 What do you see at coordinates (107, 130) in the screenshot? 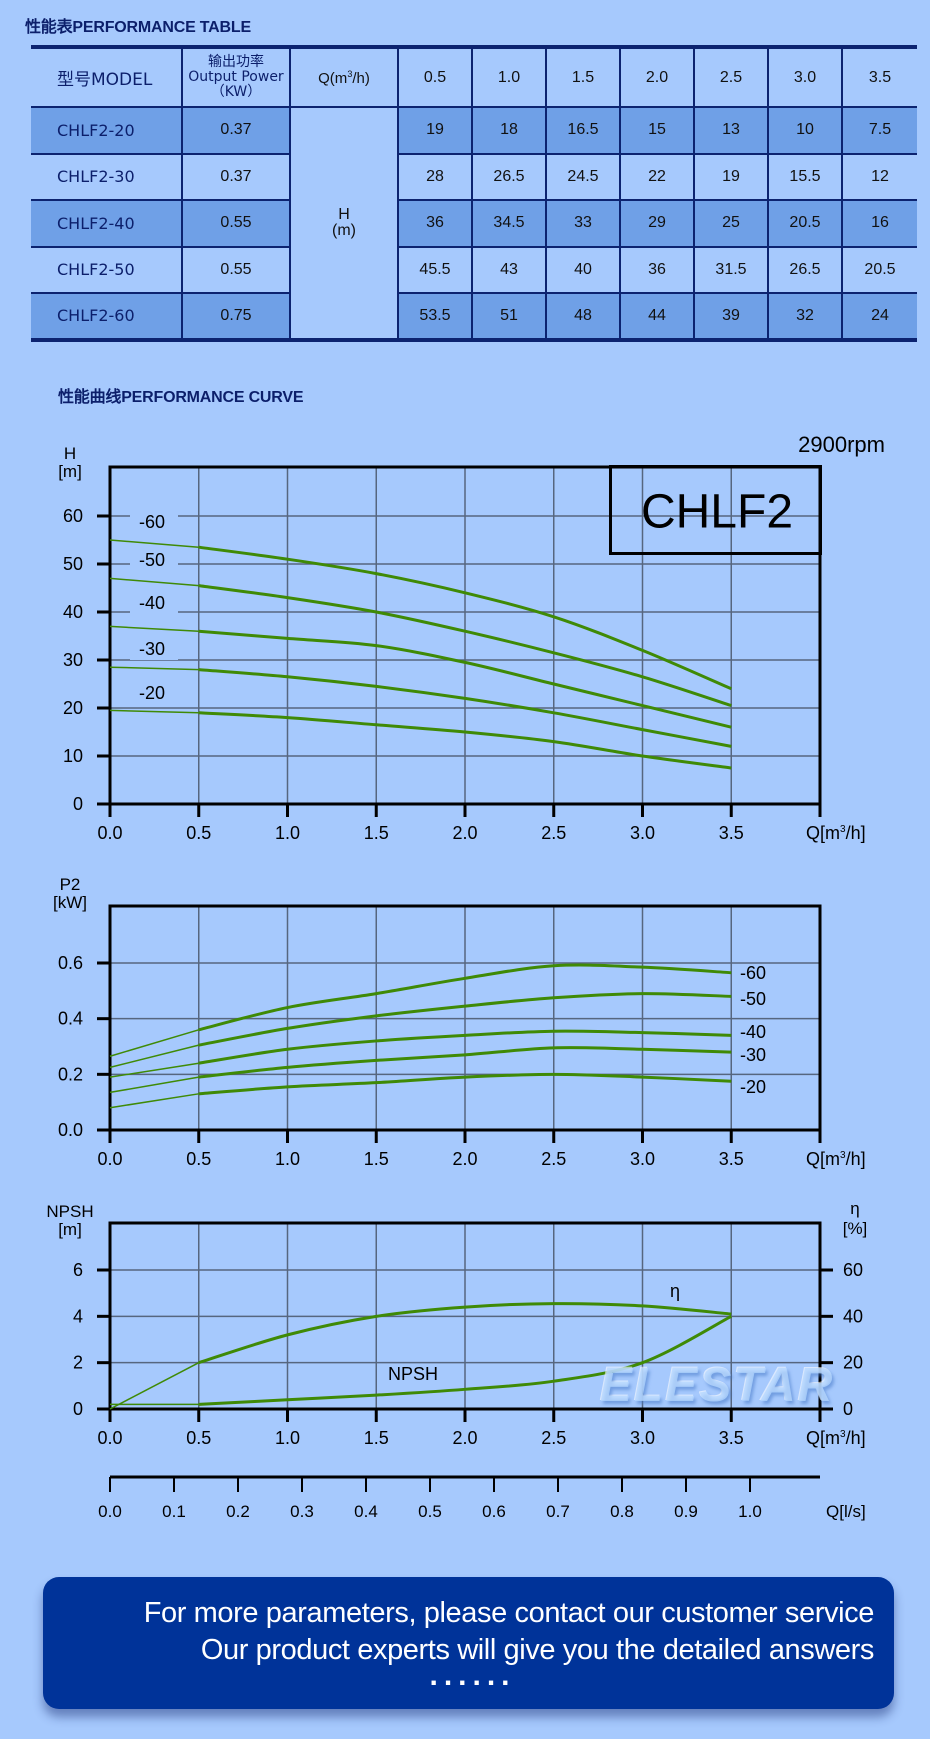
I see `model-cell: CHLF2-20` at bounding box center [107, 130].